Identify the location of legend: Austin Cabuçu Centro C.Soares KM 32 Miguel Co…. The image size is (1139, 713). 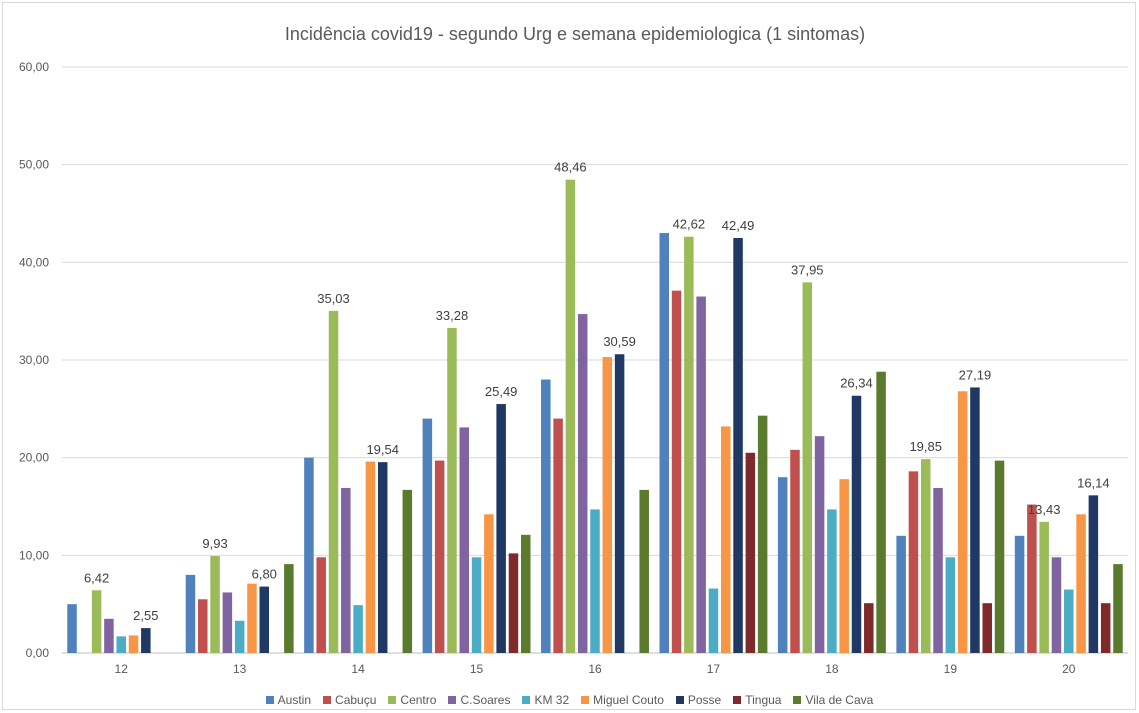
(569, 700).